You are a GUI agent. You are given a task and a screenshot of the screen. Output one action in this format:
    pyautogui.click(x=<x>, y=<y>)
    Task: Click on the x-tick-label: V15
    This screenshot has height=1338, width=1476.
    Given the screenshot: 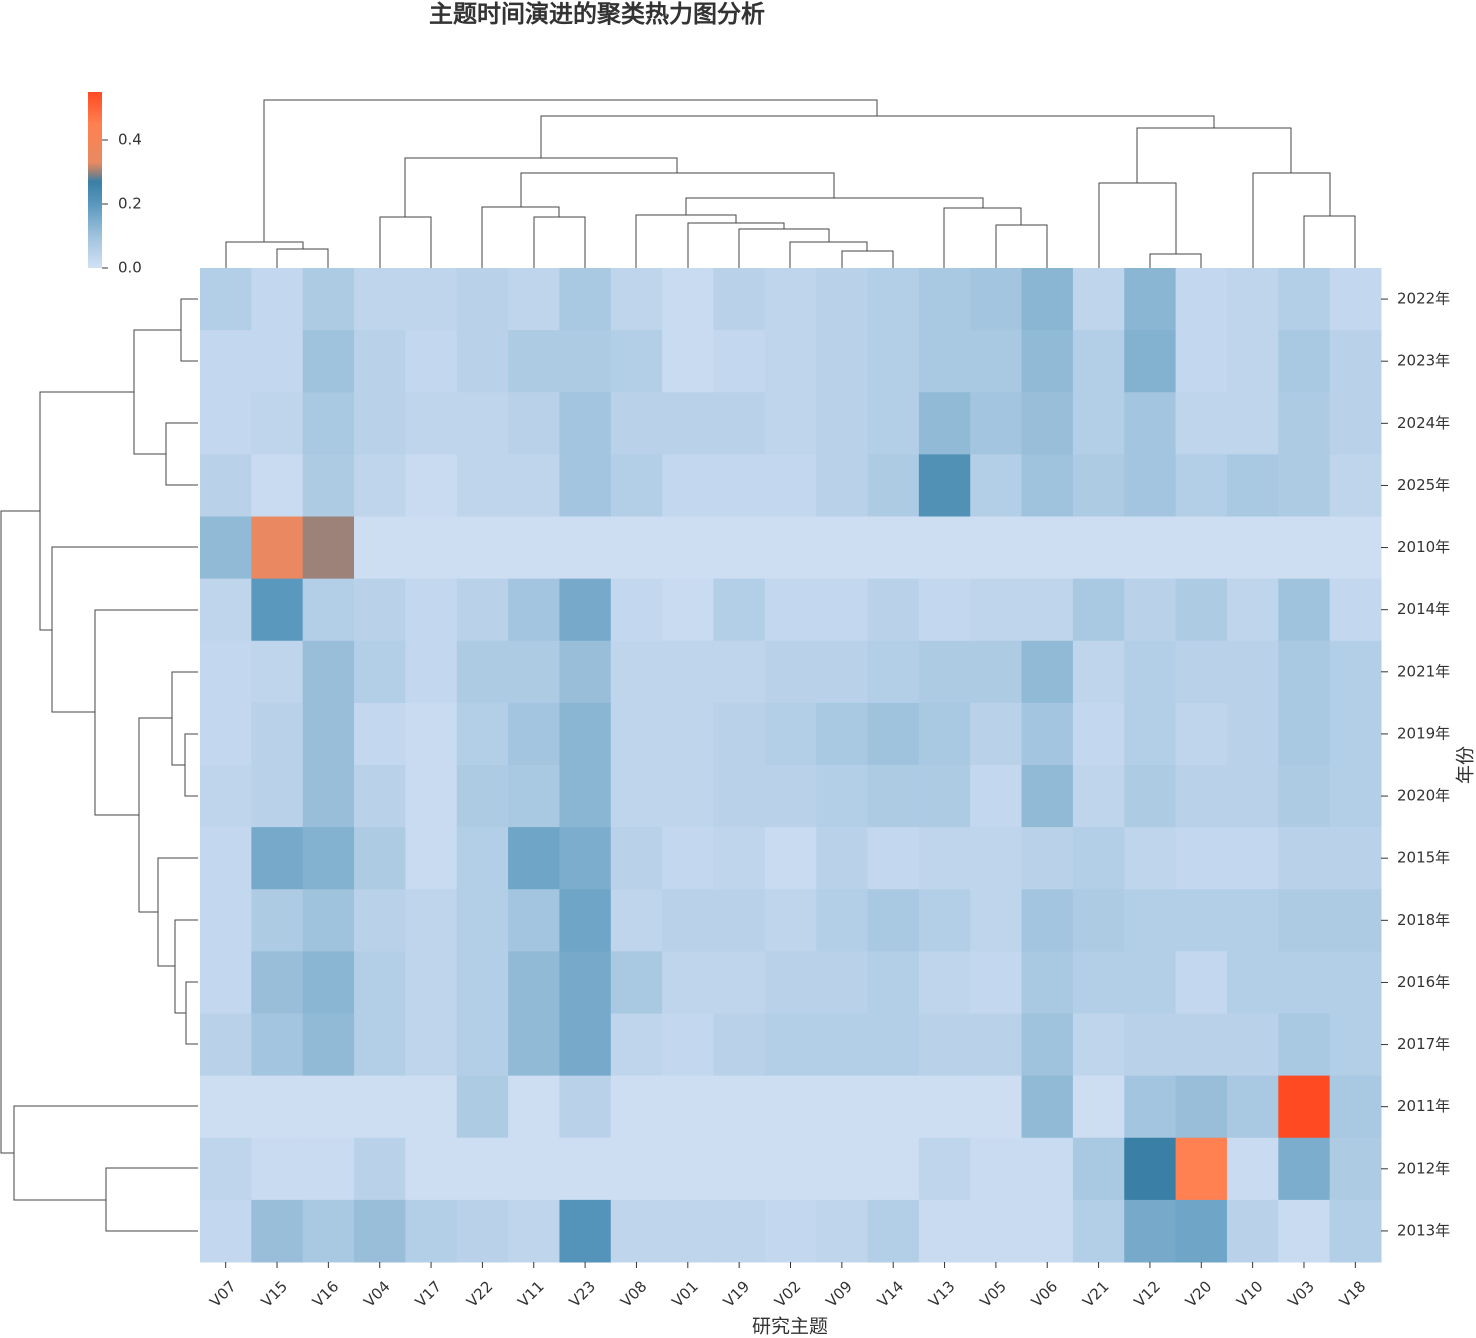 What is the action you would take?
    pyautogui.click(x=274, y=1293)
    